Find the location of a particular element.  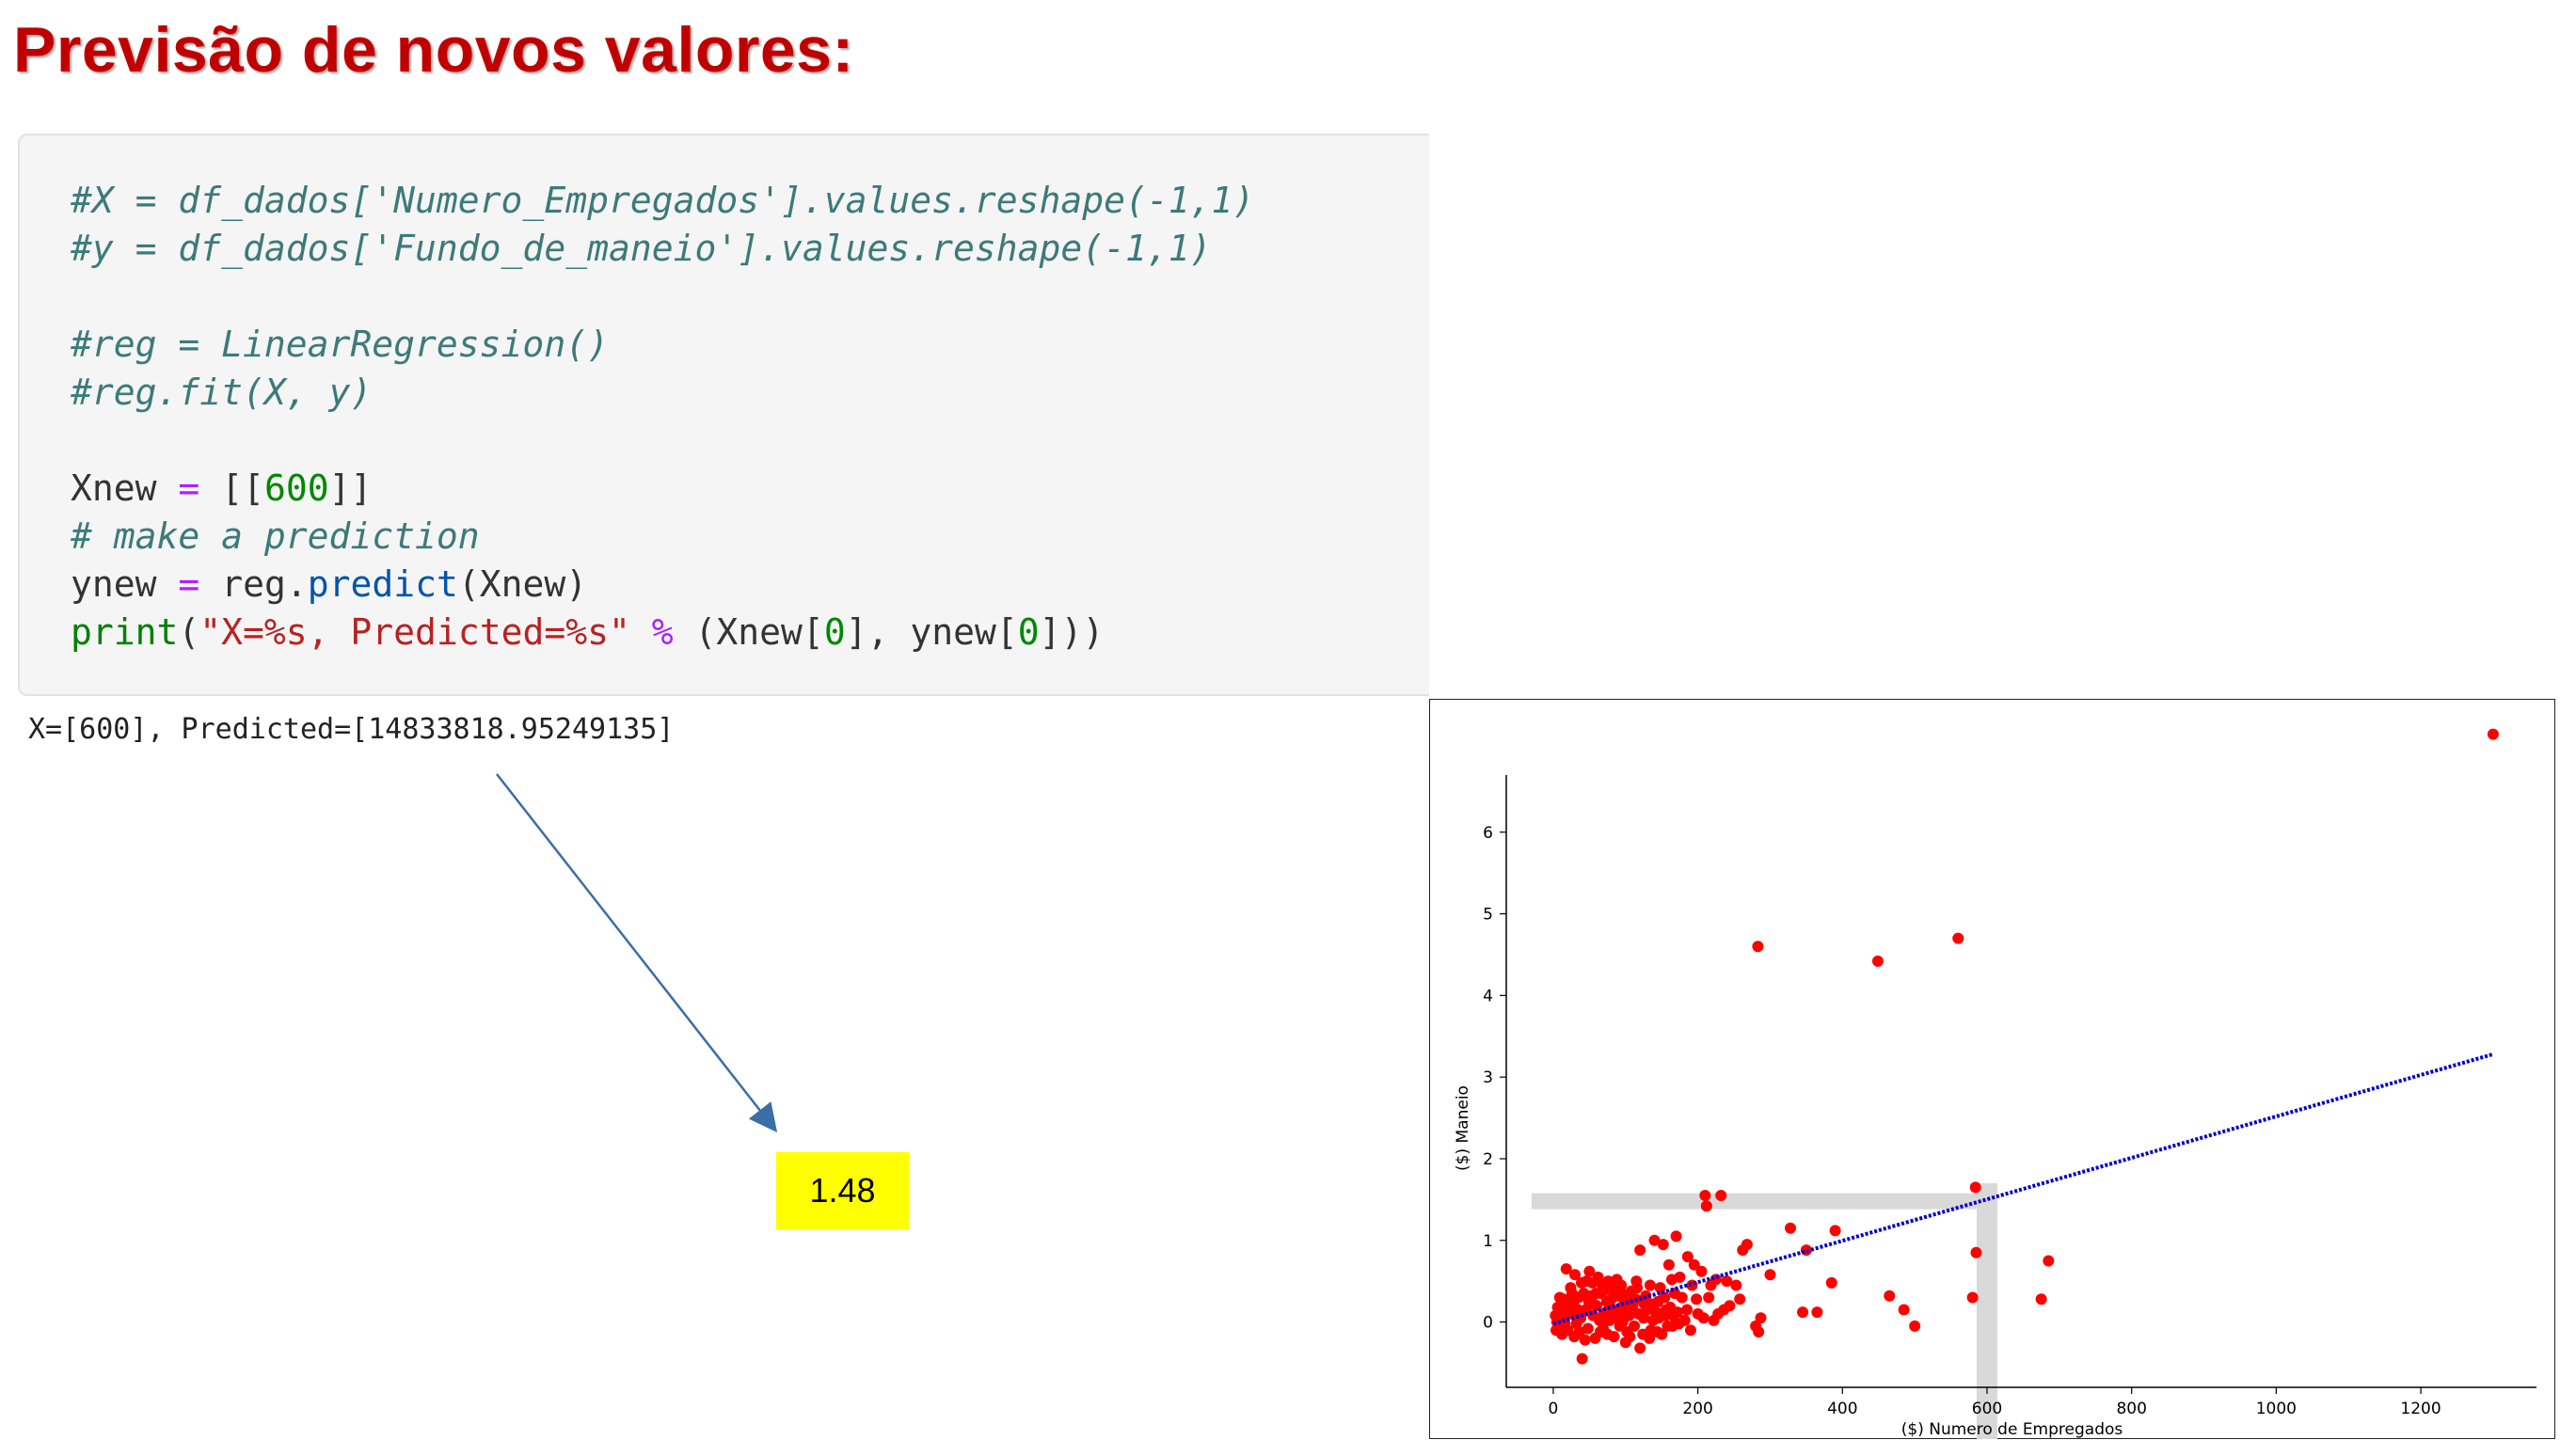

x-tick-label: 1200 is located at coordinates (2420, 1409).